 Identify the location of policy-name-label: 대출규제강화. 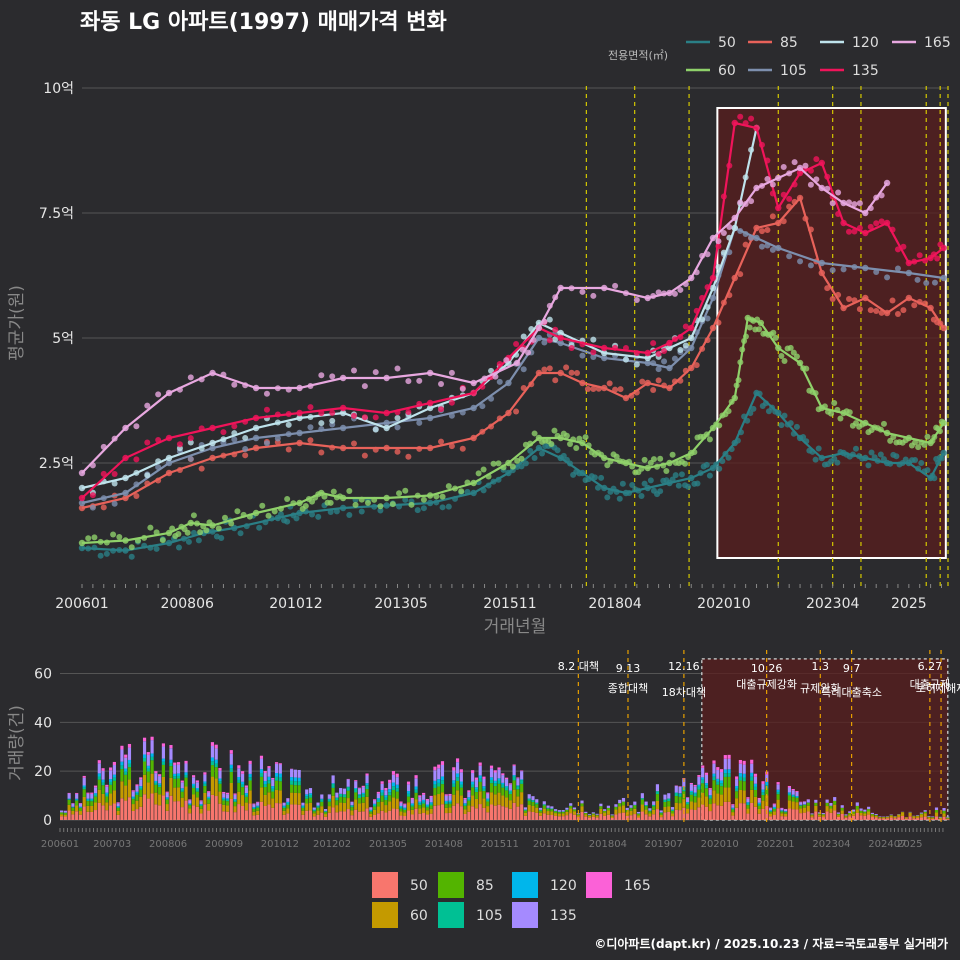
(766, 684).